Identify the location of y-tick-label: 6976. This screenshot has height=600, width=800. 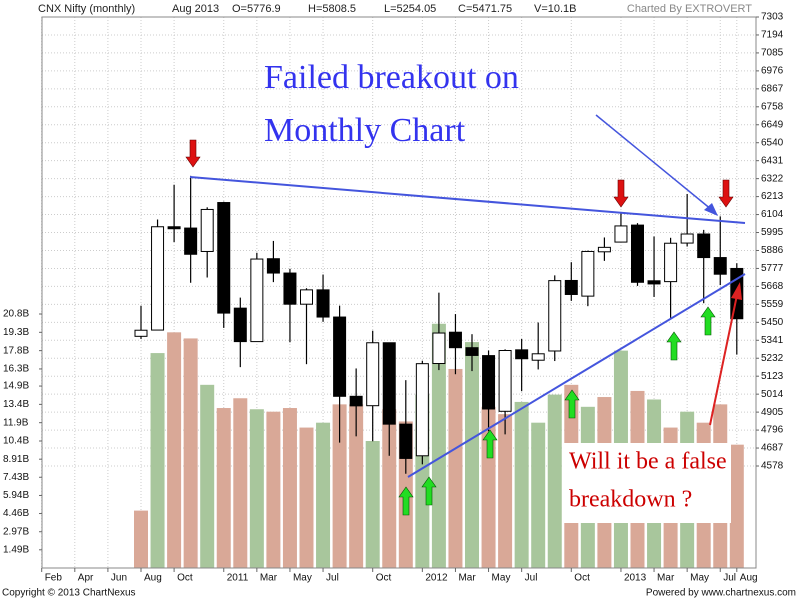
(772, 71).